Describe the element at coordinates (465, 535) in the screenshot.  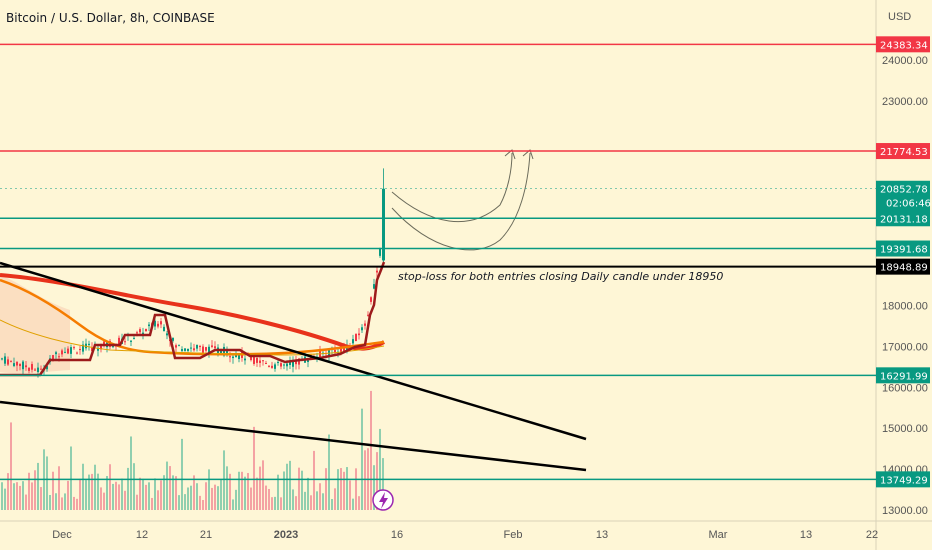
I see `time-axis: Dec 12 21 2023 16 Feb 13 Mar 13 22` at that location.